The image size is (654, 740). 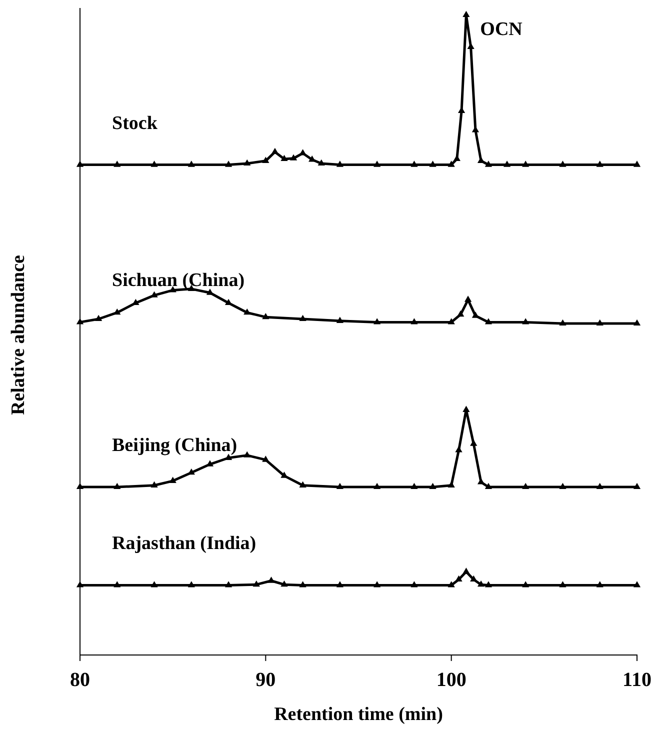 I want to click on annotation: OCN, so click(x=501, y=29).